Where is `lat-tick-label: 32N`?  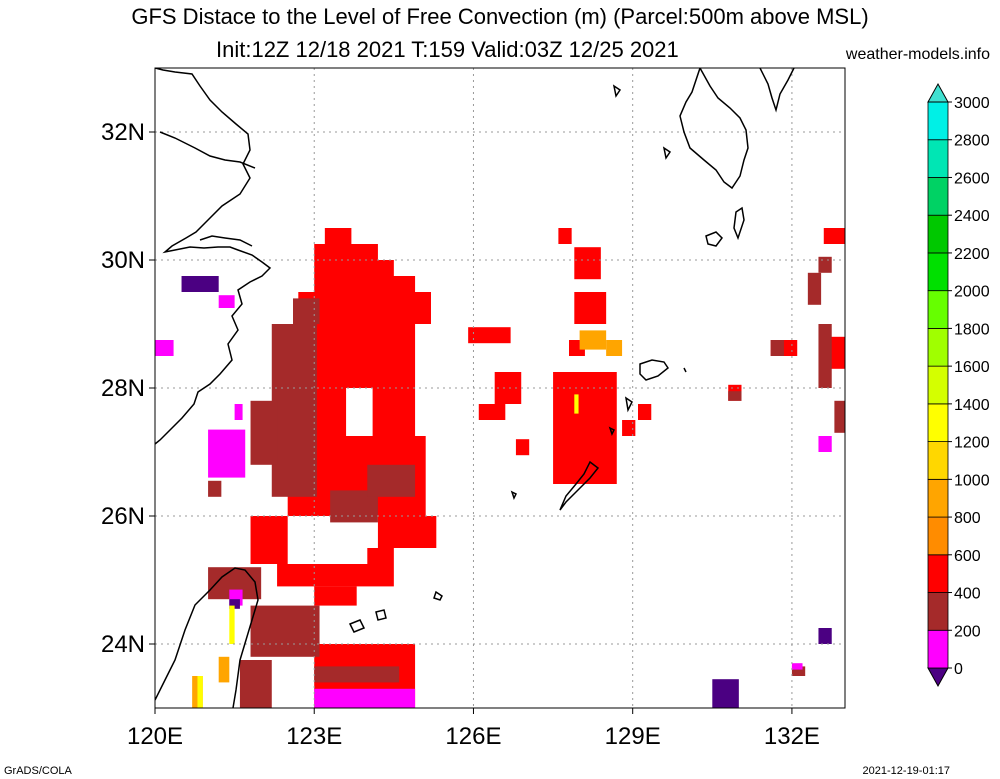 lat-tick-label: 32N is located at coordinates (123, 132).